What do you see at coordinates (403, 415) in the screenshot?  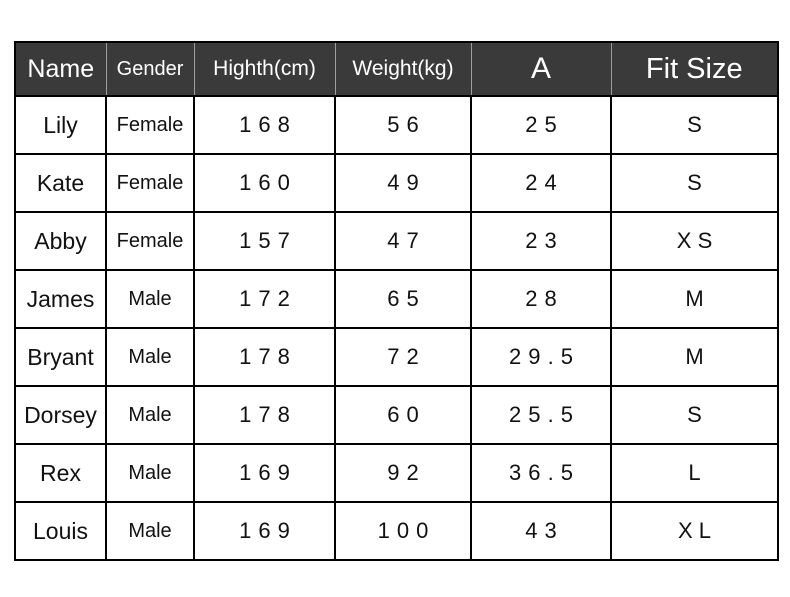 I see `cell-weight: 60` at bounding box center [403, 415].